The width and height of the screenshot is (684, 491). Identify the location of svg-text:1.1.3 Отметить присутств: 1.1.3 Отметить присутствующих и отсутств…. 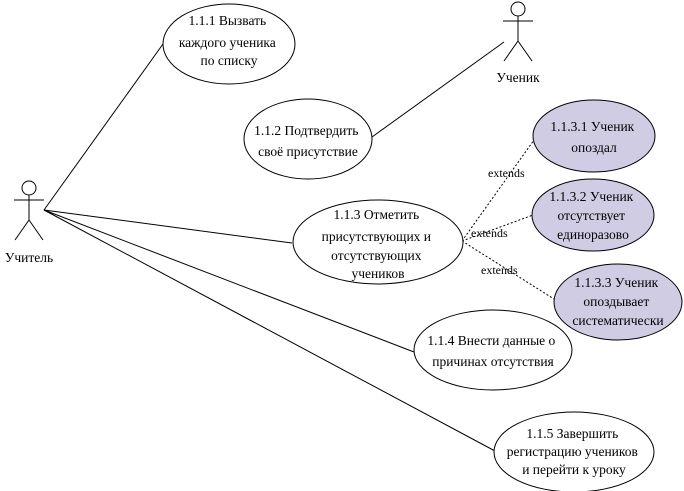
(378, 244).